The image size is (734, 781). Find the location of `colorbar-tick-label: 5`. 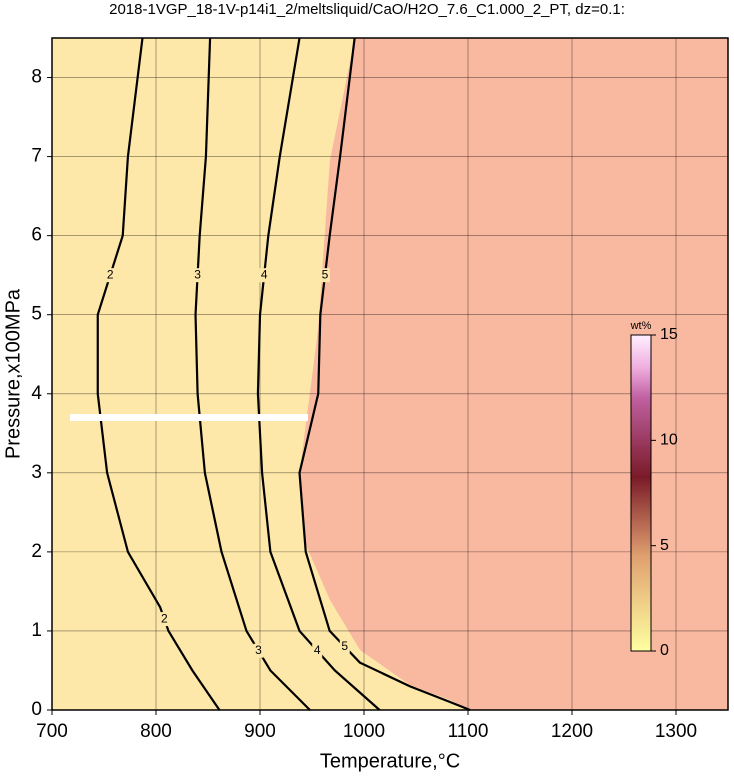

colorbar-tick-label: 5 is located at coordinates (664, 545).